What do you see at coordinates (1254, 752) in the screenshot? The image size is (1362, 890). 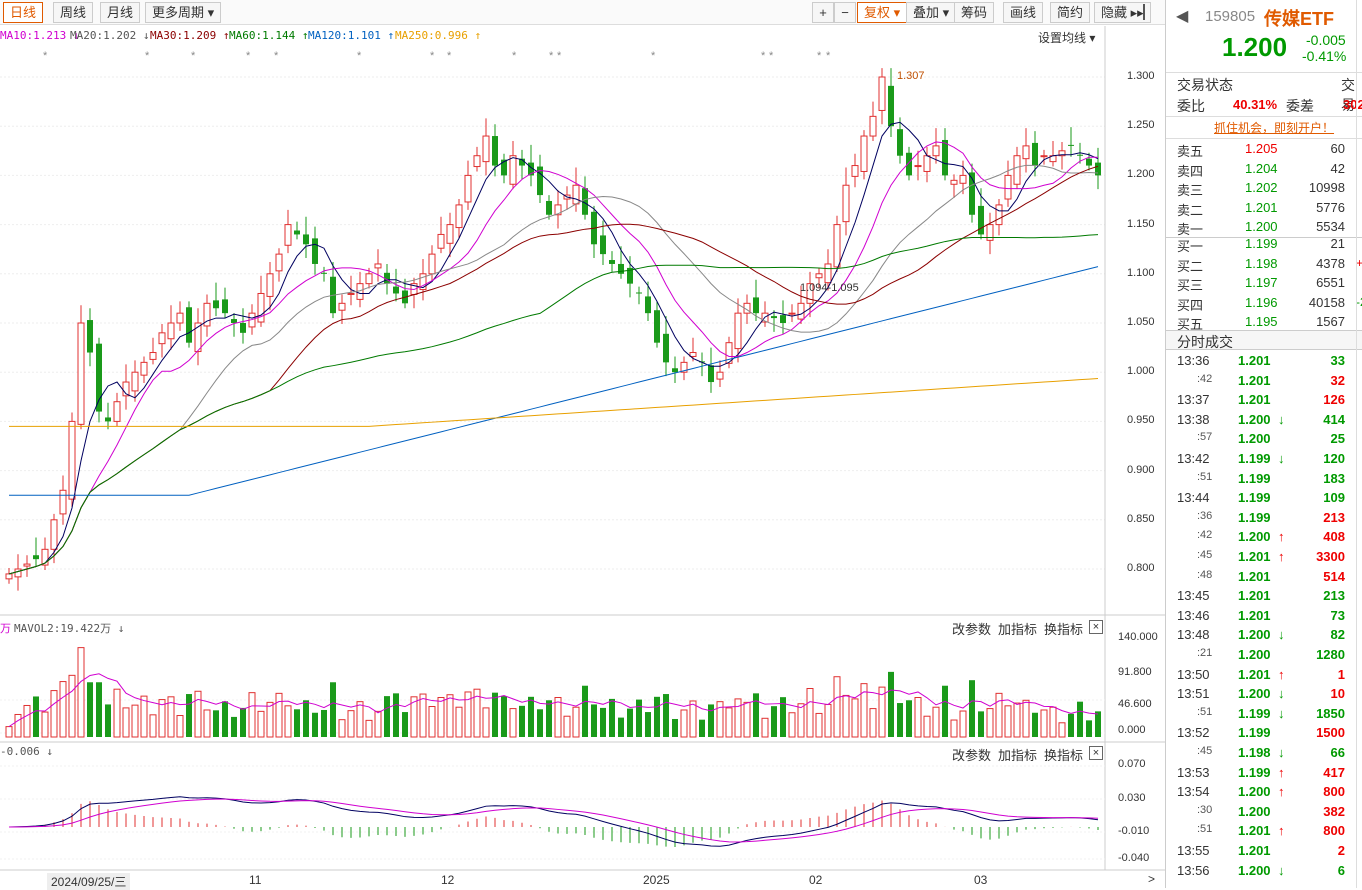 I see `tick-price: 1.198` at bounding box center [1254, 752].